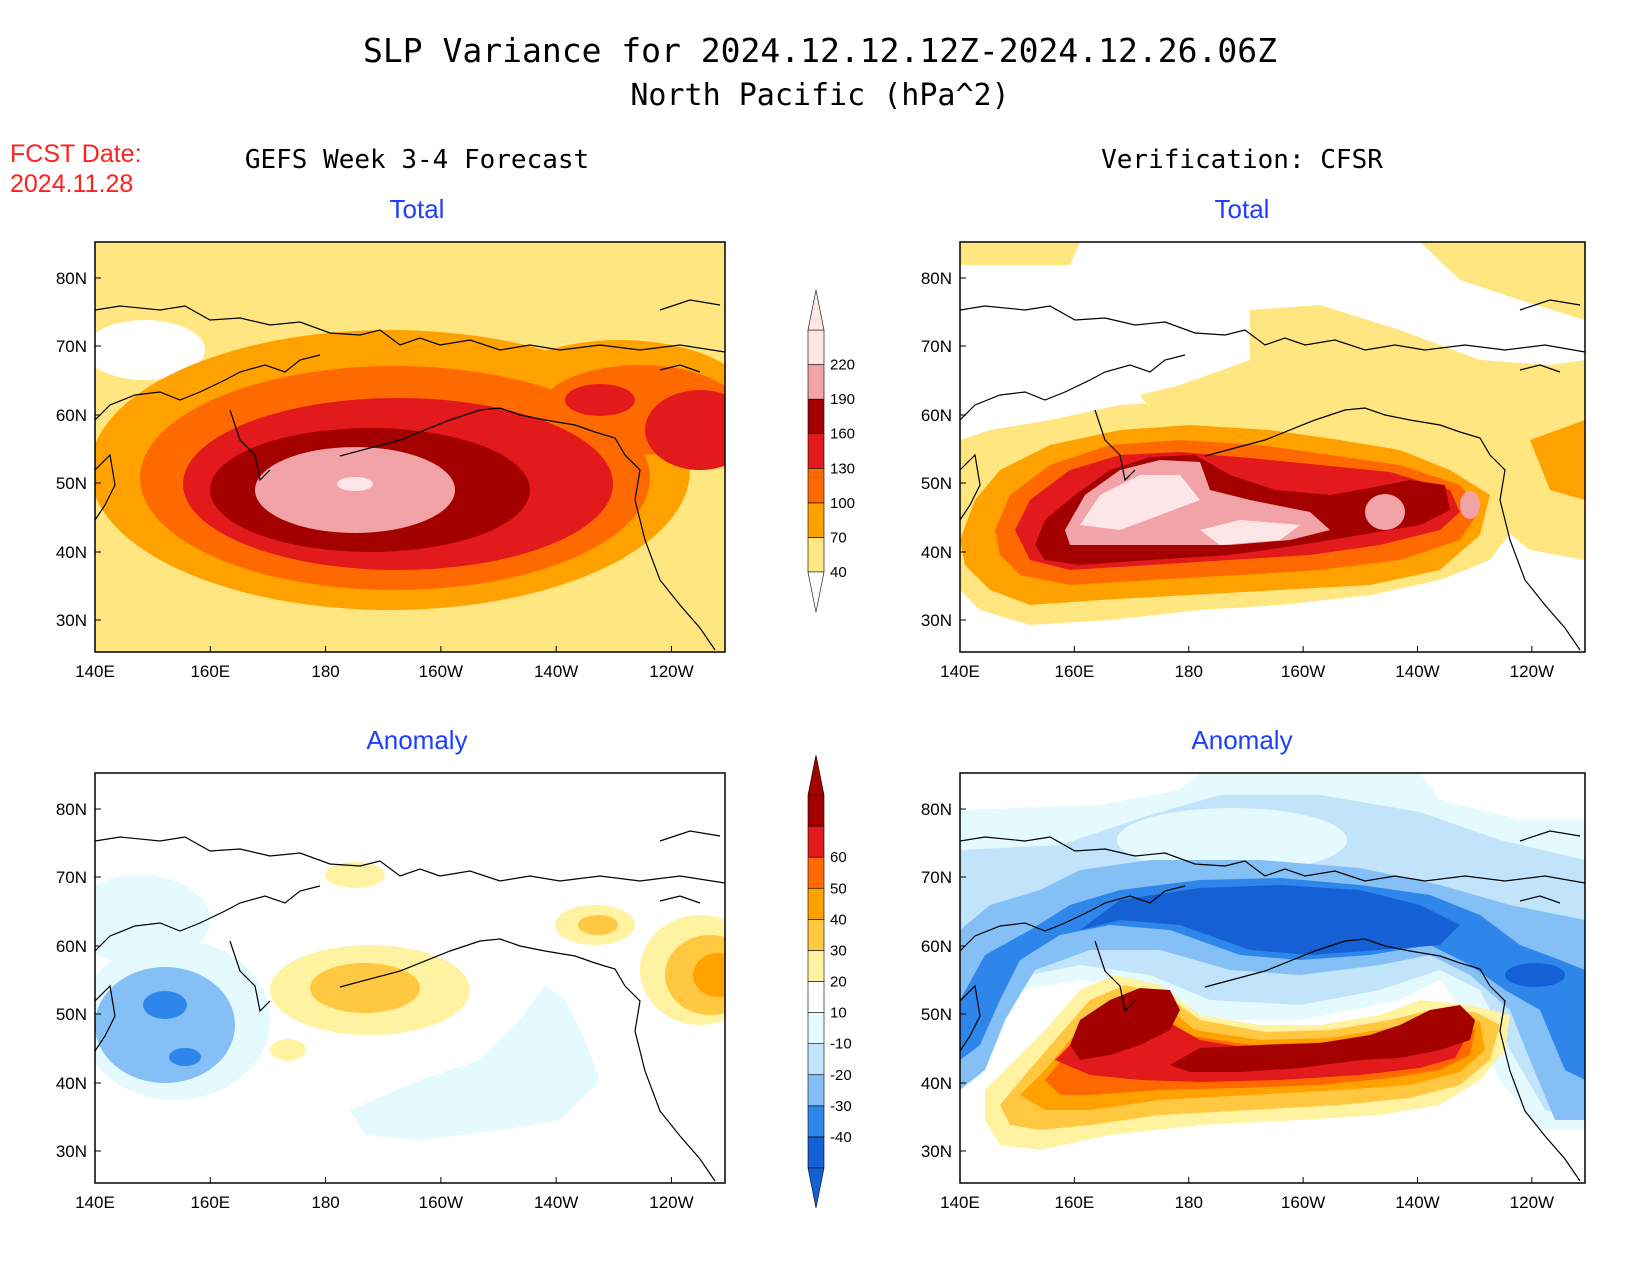 This screenshot has height=1275, width=1650. What do you see at coordinates (71, 552) in the screenshot?
I see `fcst-total-lat-label: 40N` at bounding box center [71, 552].